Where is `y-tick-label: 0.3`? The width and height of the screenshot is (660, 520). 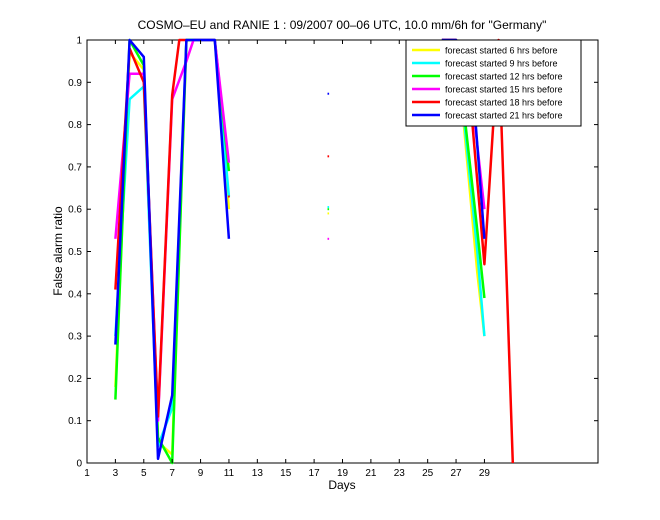 y-tick-label: 0.3 is located at coordinates (75, 337).